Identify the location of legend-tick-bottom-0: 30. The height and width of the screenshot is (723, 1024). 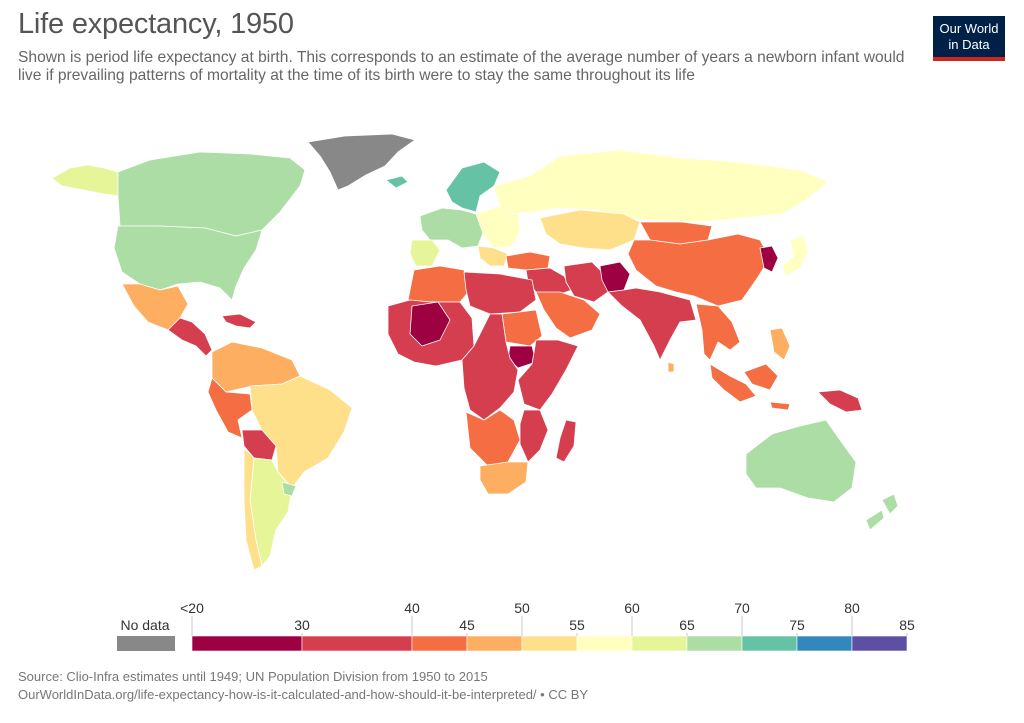
(302, 625).